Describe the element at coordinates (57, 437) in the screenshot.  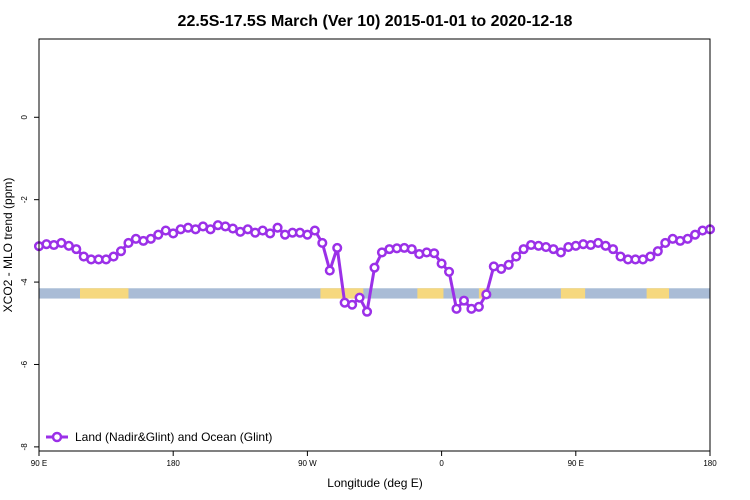
I see `legend-marker` at that location.